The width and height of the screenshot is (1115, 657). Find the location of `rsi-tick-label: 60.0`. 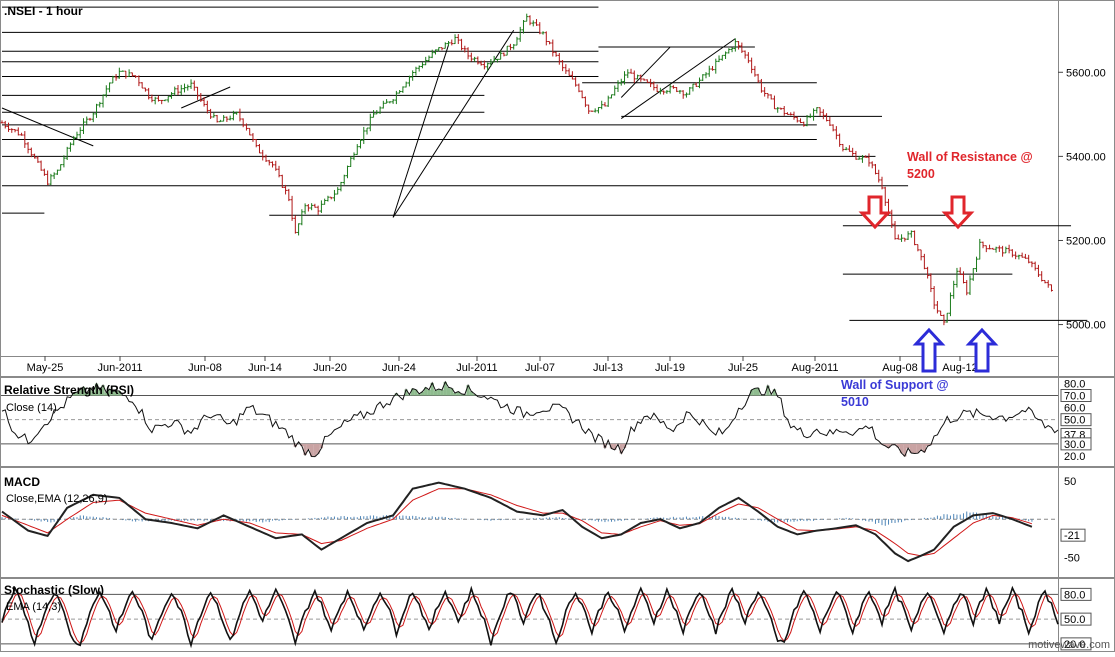

rsi-tick-label: 60.0 is located at coordinates (1074, 409).